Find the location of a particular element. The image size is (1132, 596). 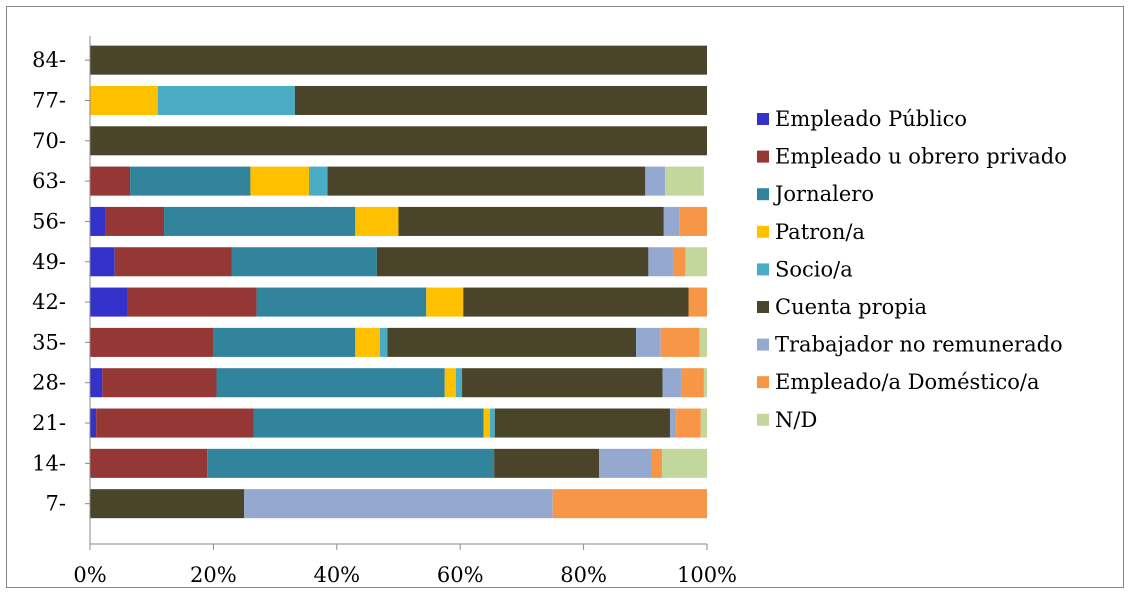

bar-segment-56-s6 is located at coordinates (671, 221).